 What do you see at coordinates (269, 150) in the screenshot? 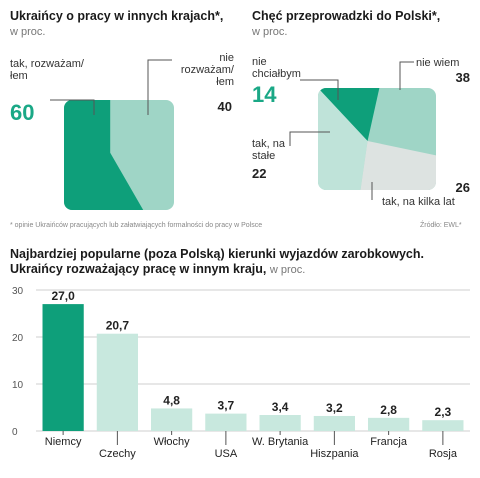
I see `chart2-permanent-label: tak, na stałe` at bounding box center [269, 150].